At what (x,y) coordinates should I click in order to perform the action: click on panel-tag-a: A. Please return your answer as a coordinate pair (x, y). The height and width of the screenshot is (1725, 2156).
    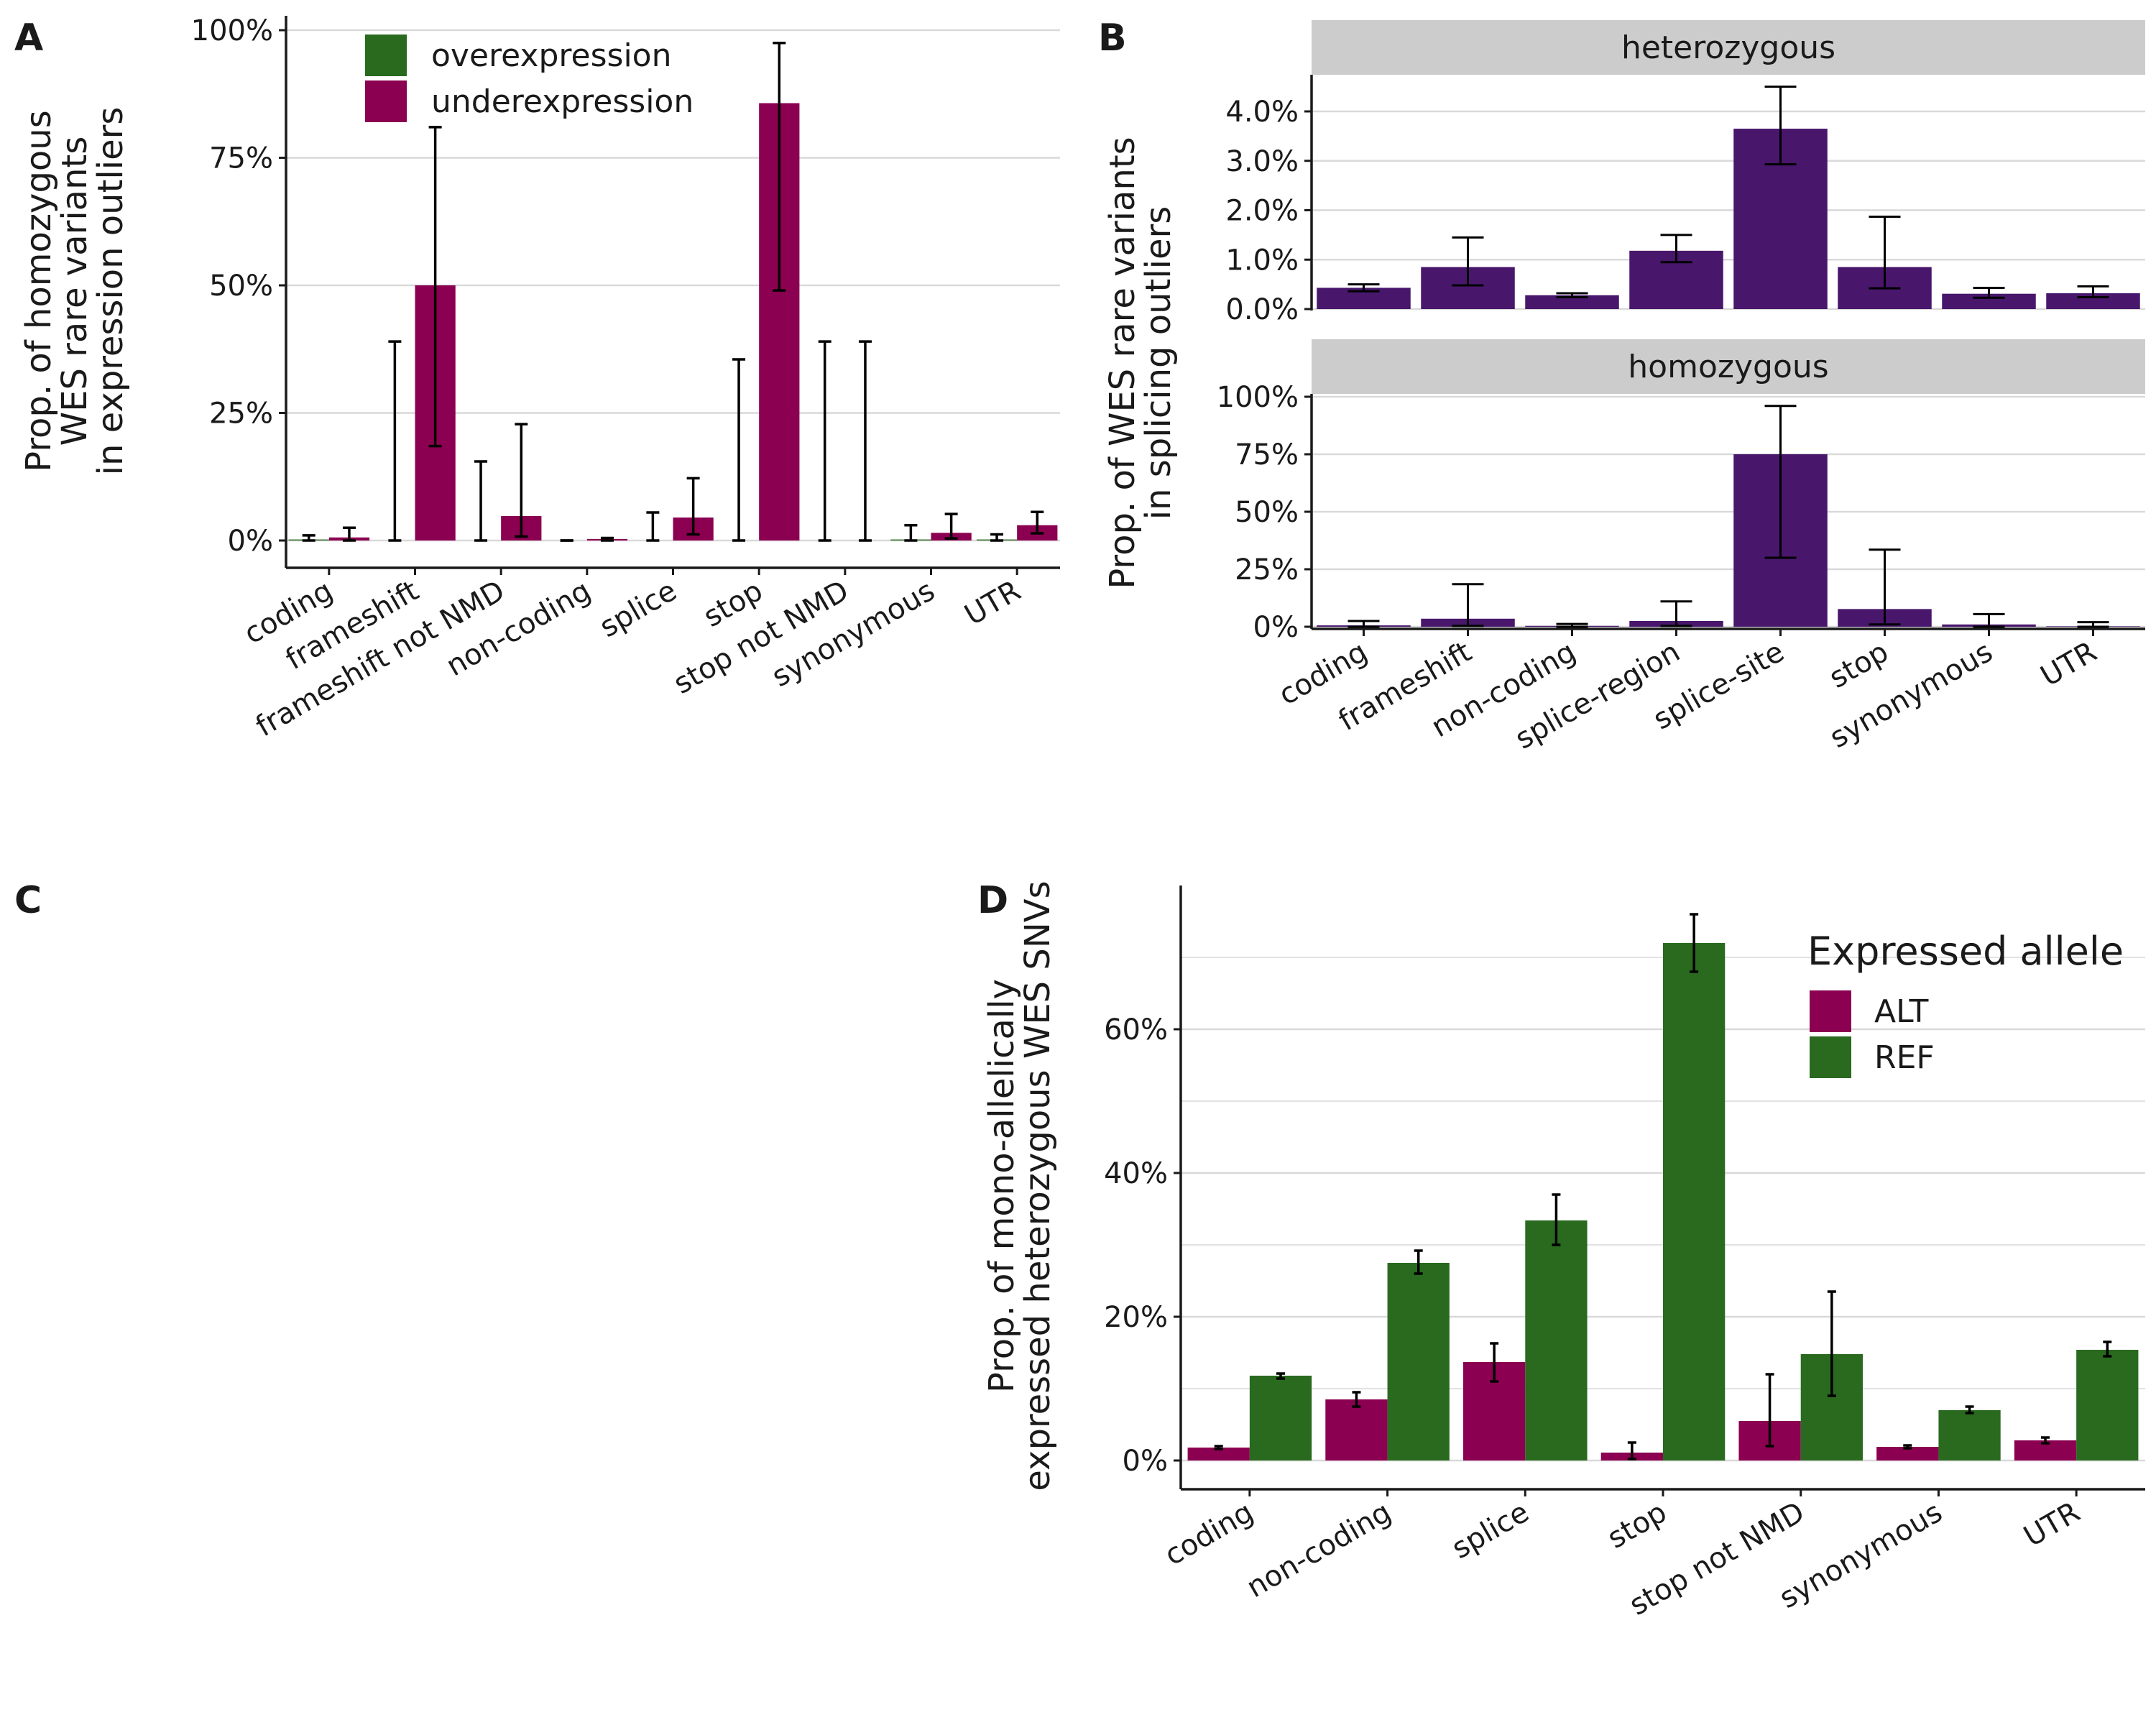
    Looking at the image, I should click on (28, 38).